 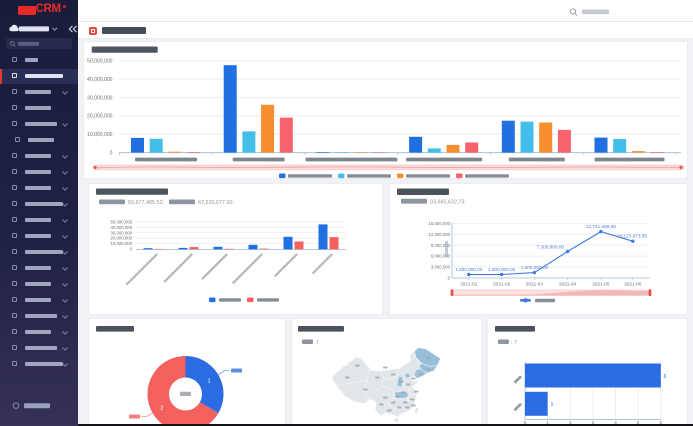 What do you see at coordinates (601, 284) in the screenshot?
I see `svg-text: 2021-05` at bounding box center [601, 284].